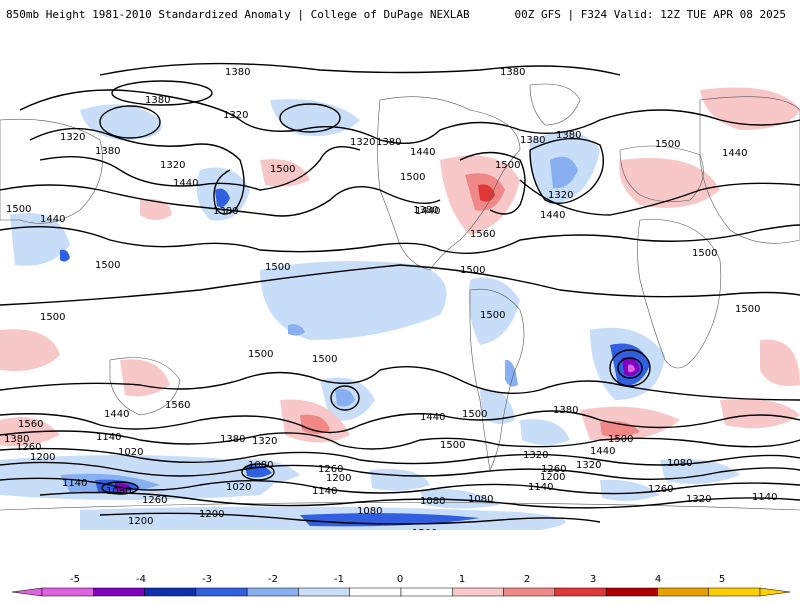  What do you see at coordinates (339, 579) in the screenshot?
I see `colorbar-tick: -1` at bounding box center [339, 579].